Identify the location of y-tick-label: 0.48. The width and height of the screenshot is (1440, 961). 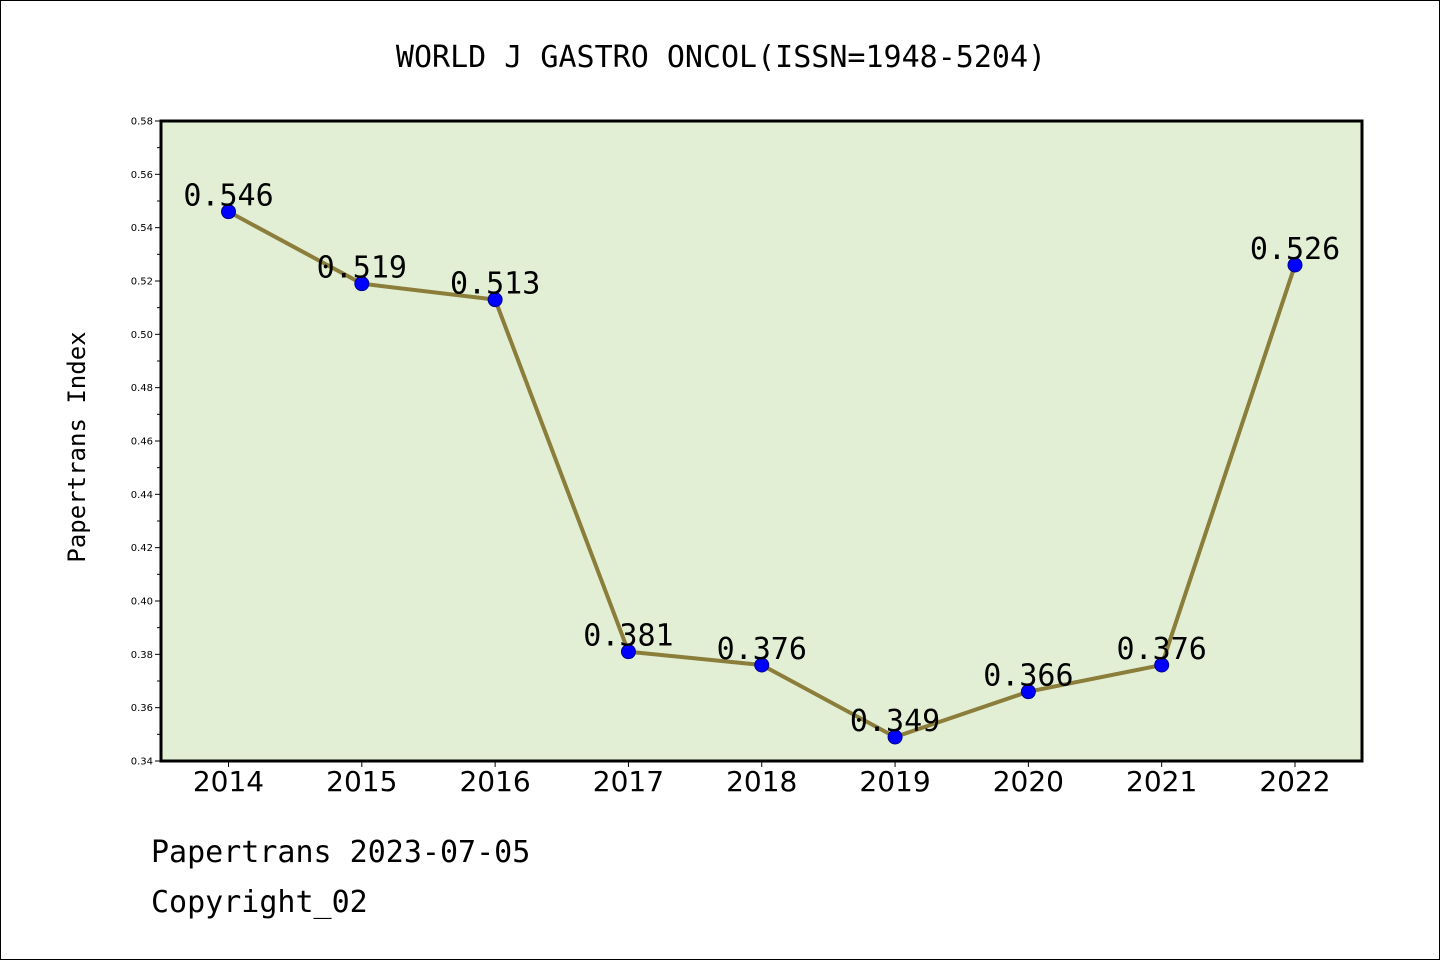
(142, 388).